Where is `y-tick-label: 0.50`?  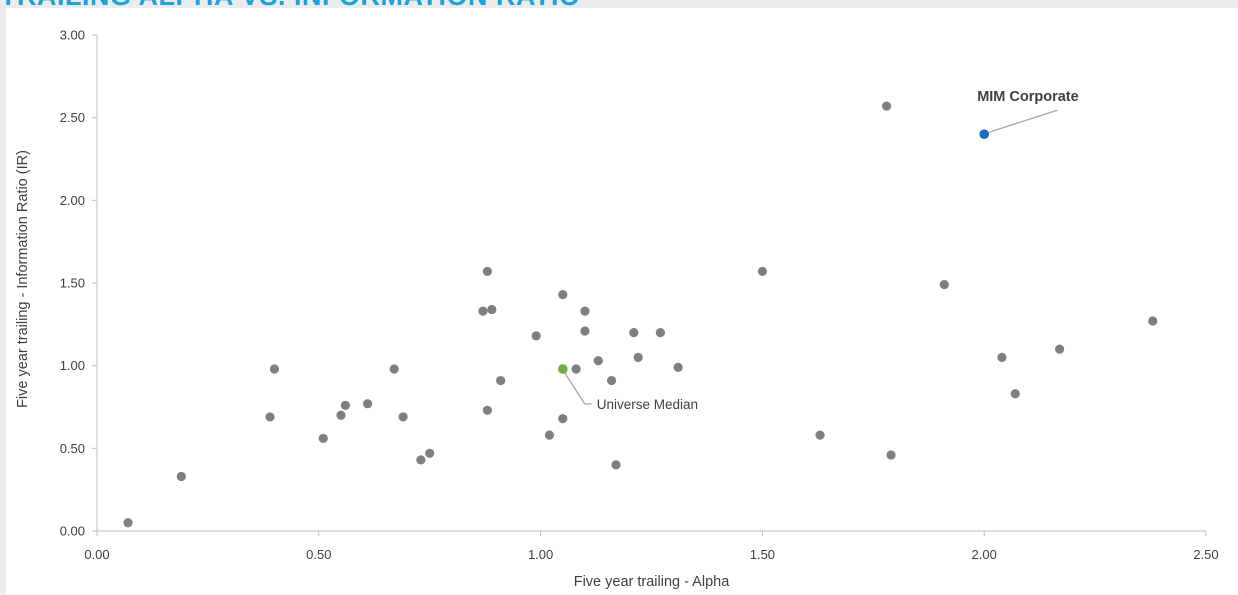
y-tick-label: 0.50 is located at coordinates (72, 448).